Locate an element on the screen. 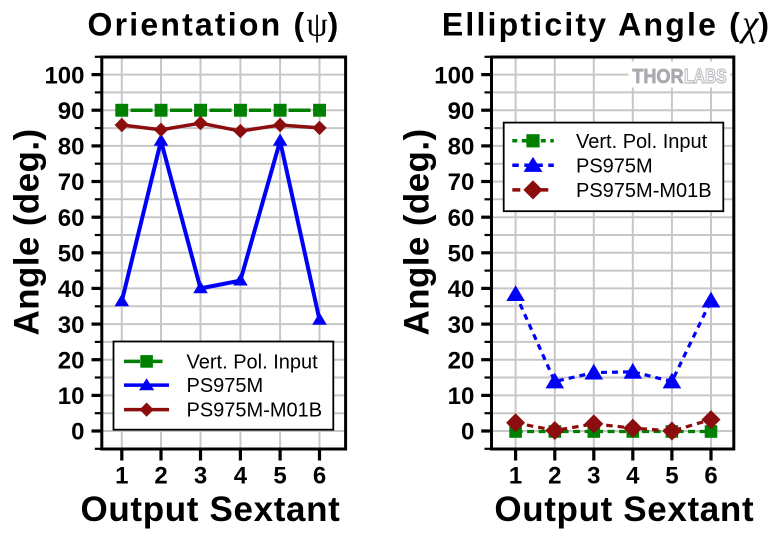 The height and width of the screenshot is (533, 780). svg-text: Orientation (ψ) is located at coordinates (214, 25).